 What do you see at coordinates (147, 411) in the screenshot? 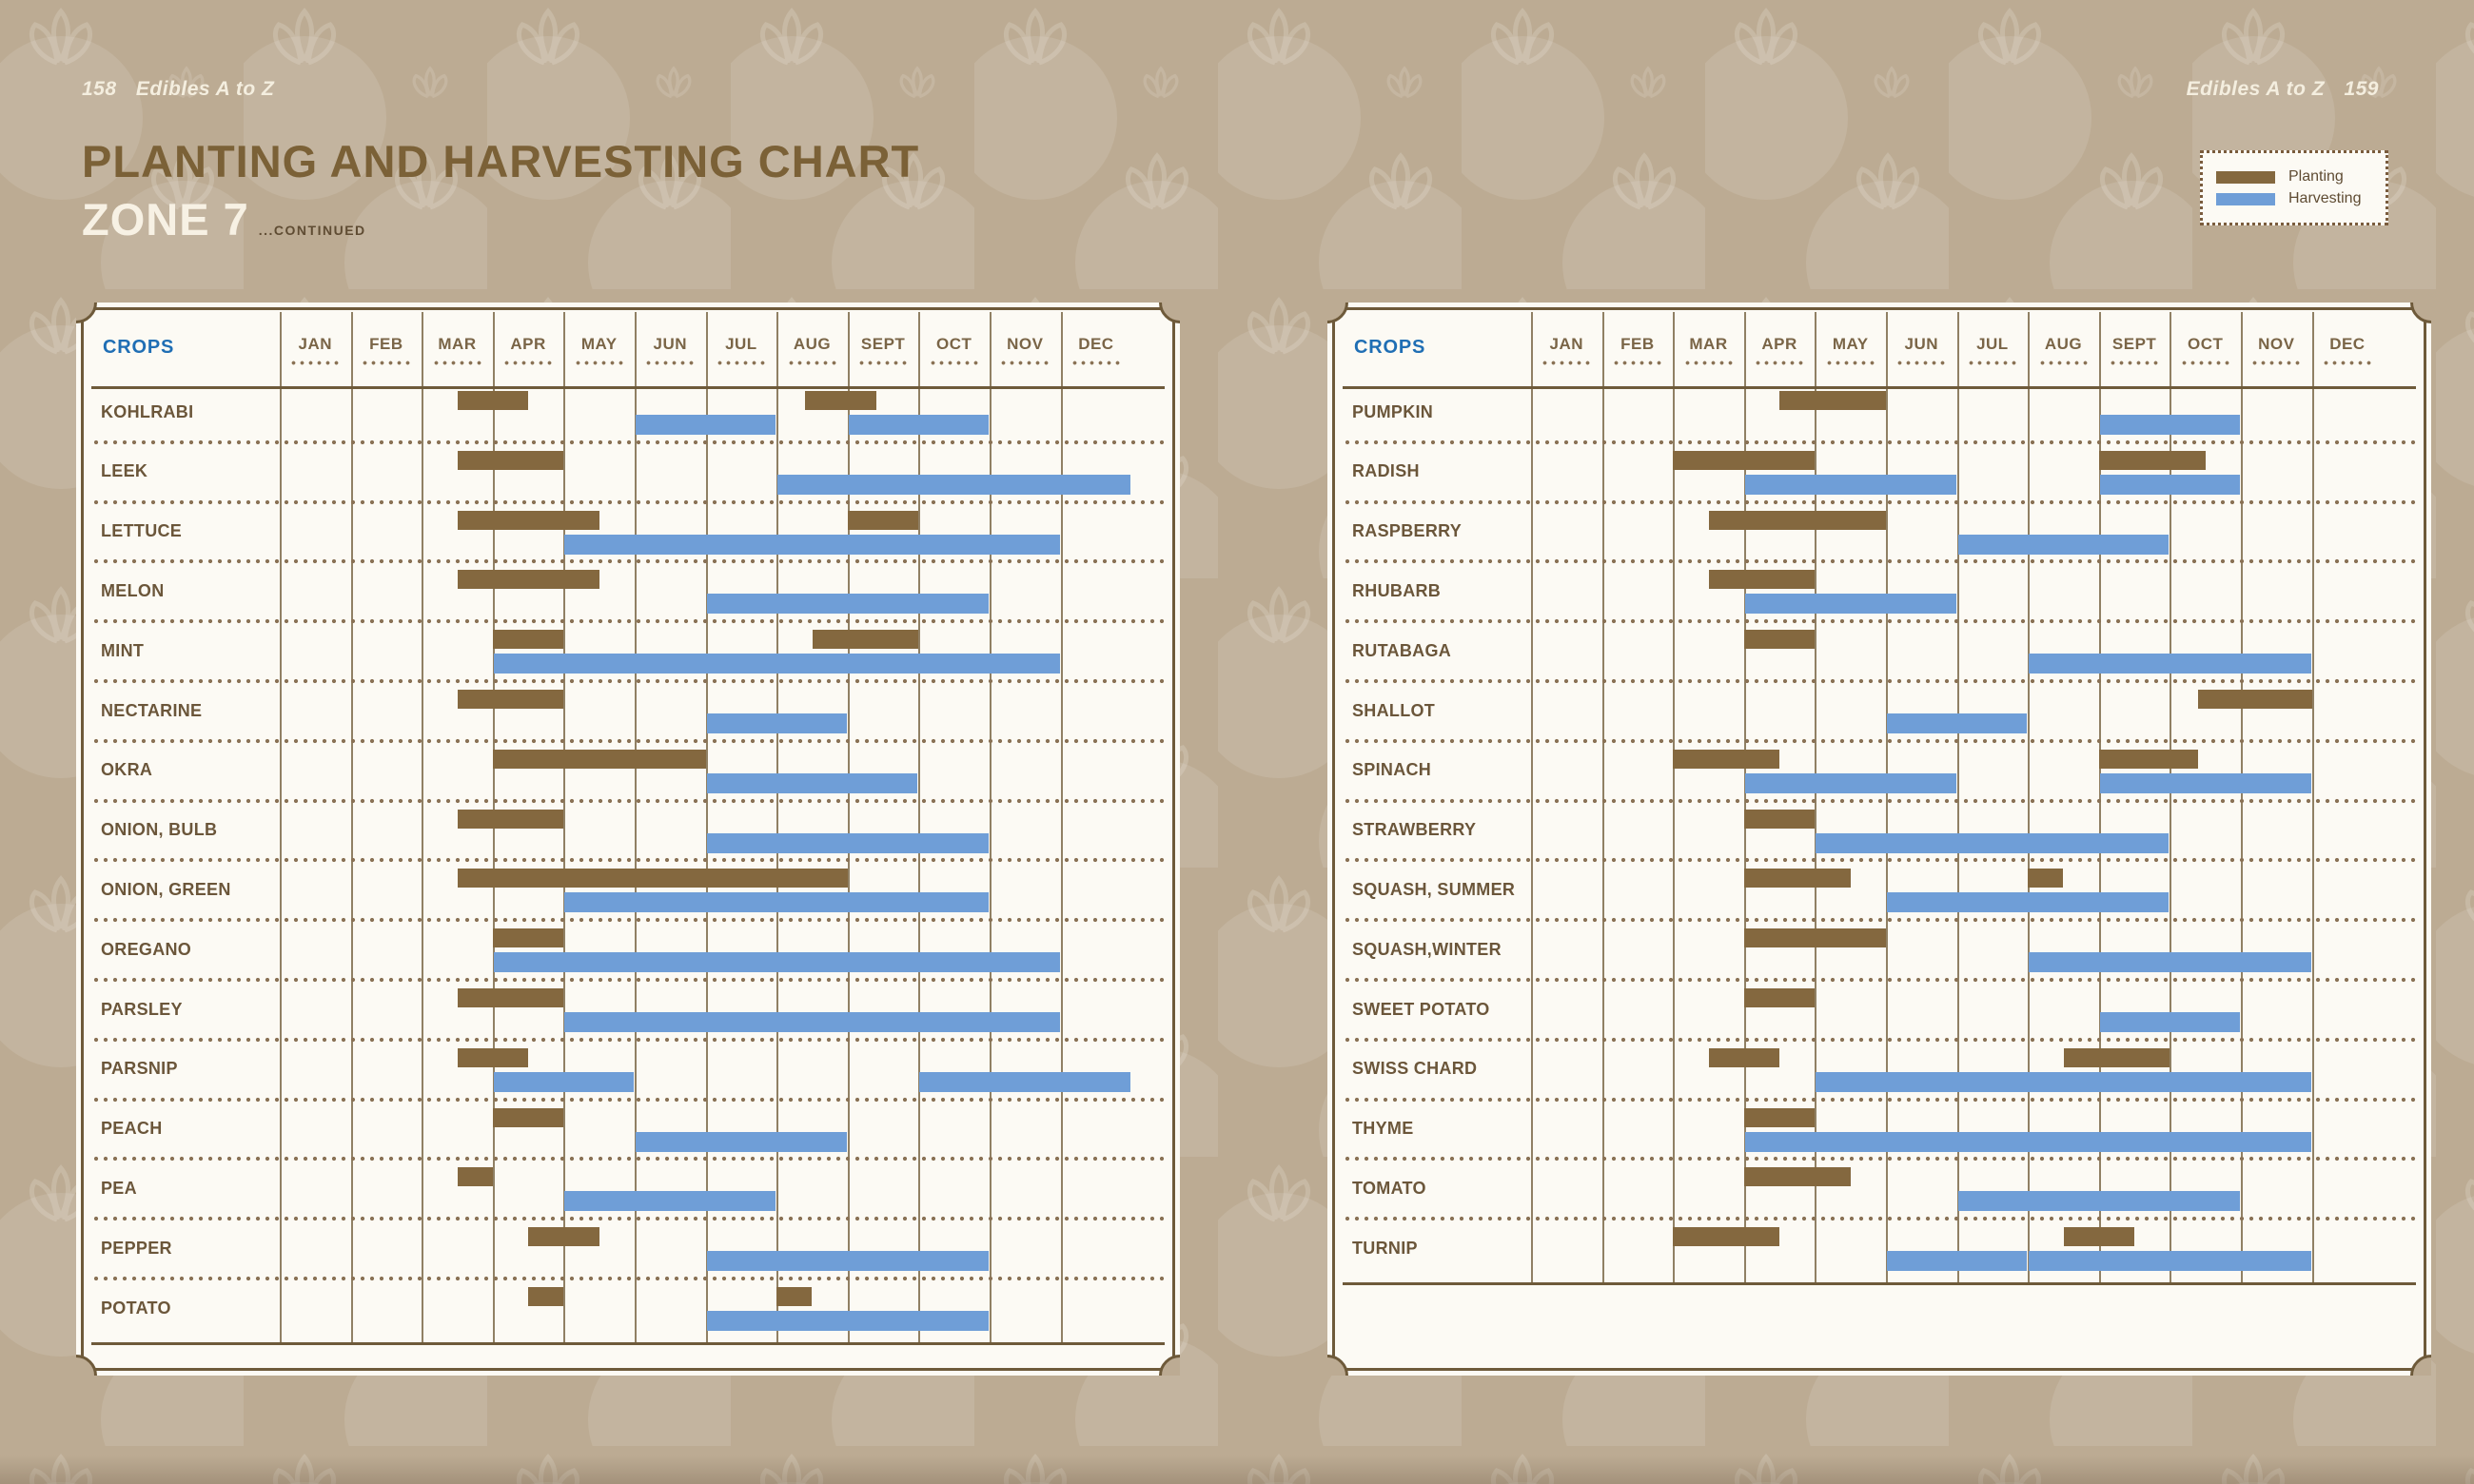
I see `crop-label: KOHLRABI` at bounding box center [147, 411].